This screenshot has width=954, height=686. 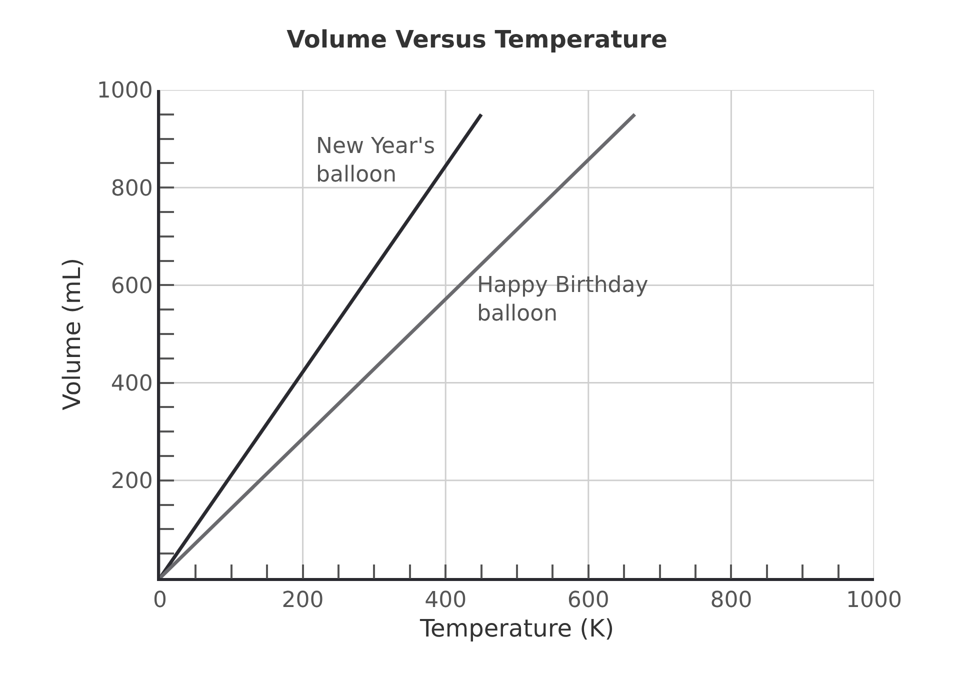 I want to click on chart-title: Volume Versus Temperature, so click(x=477, y=40).